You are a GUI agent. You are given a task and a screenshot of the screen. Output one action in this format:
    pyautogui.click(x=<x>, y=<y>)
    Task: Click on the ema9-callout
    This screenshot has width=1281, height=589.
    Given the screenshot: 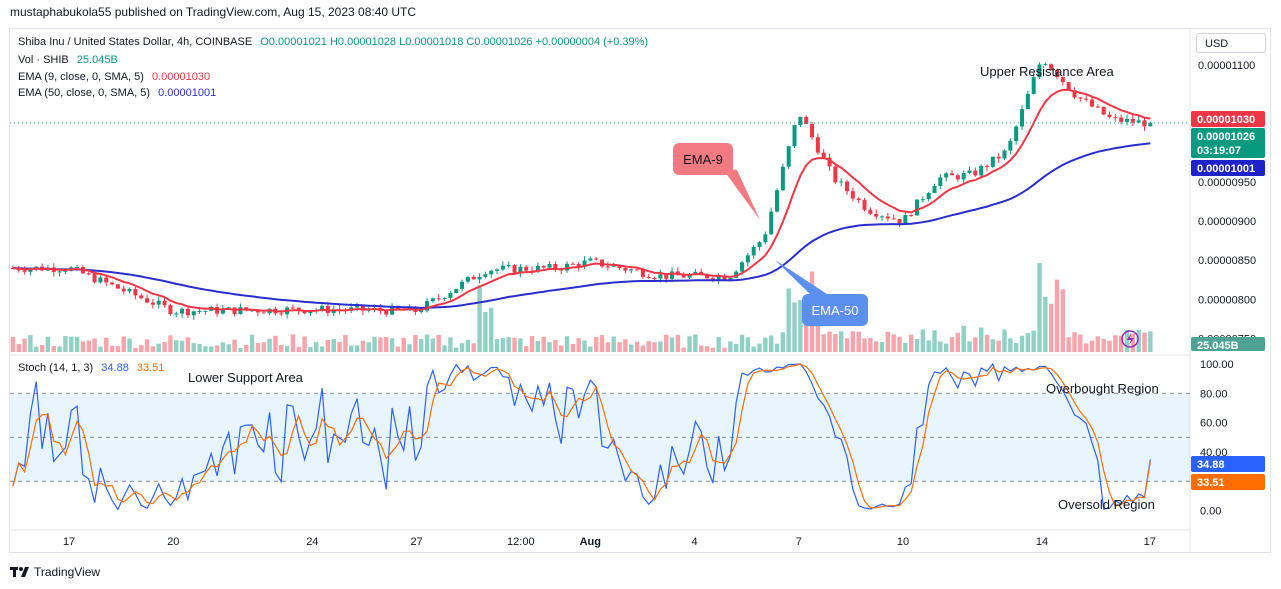 What is the action you would take?
    pyautogui.click(x=703, y=159)
    